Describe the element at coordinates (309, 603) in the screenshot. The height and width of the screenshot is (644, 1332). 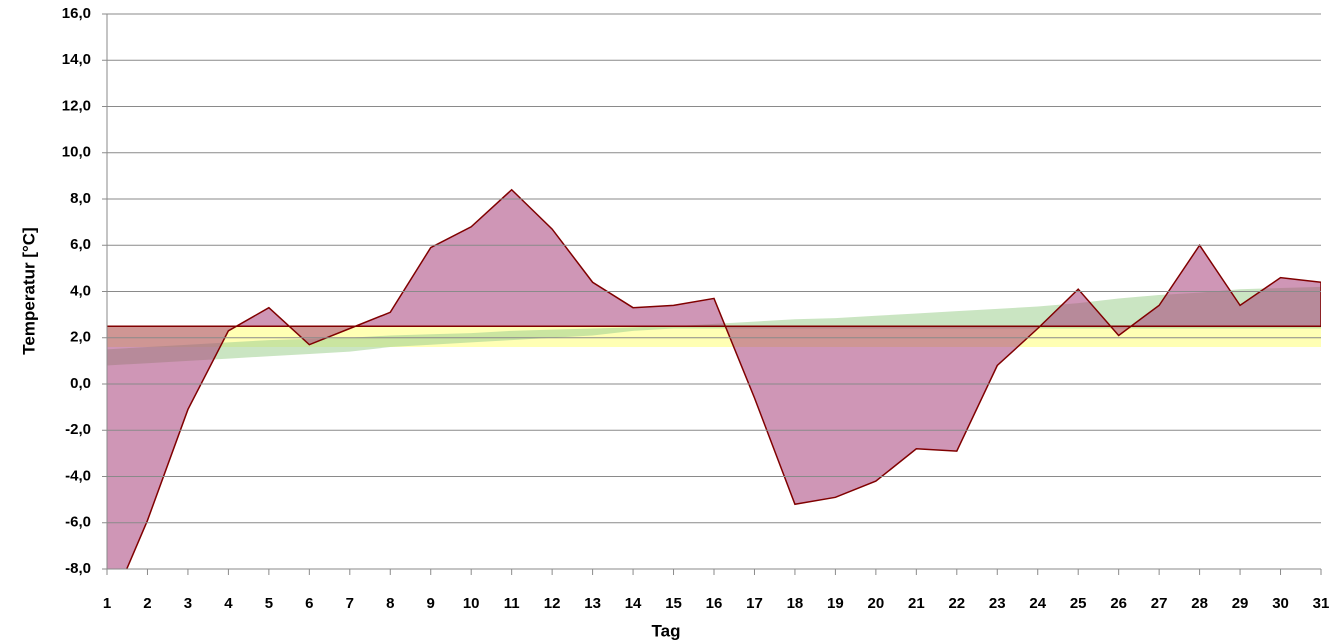
I see `x-tick-label: 6` at that location.